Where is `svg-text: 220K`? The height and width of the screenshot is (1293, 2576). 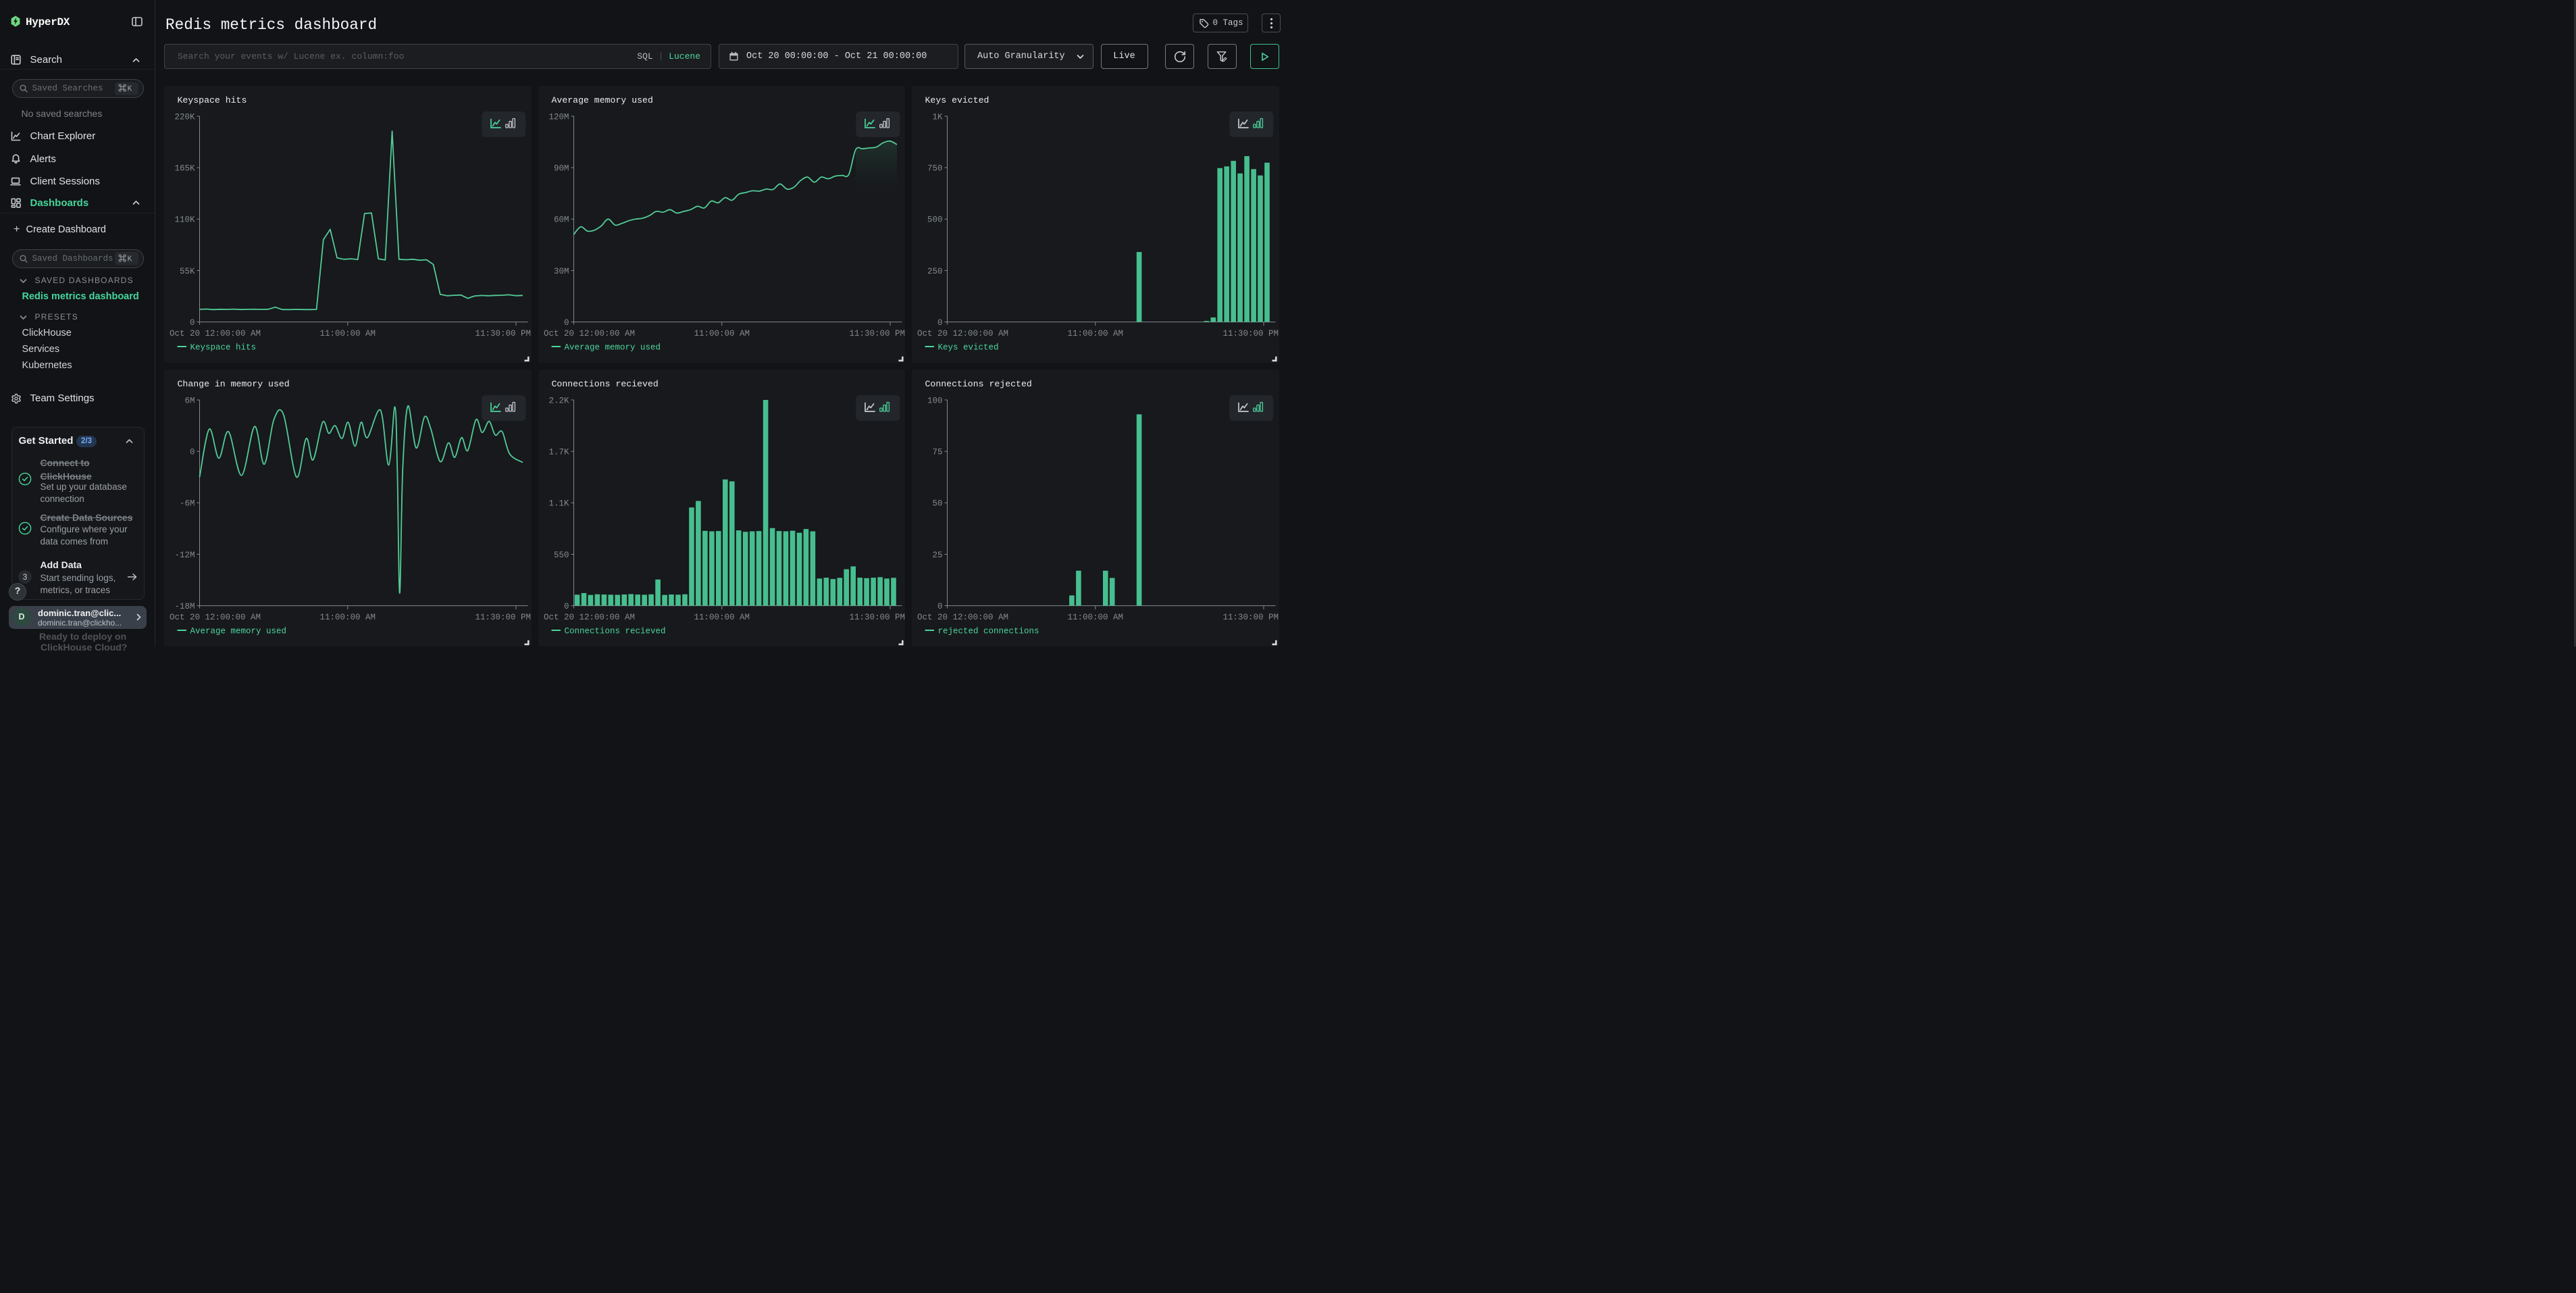
svg-text: 220K is located at coordinates (184, 117).